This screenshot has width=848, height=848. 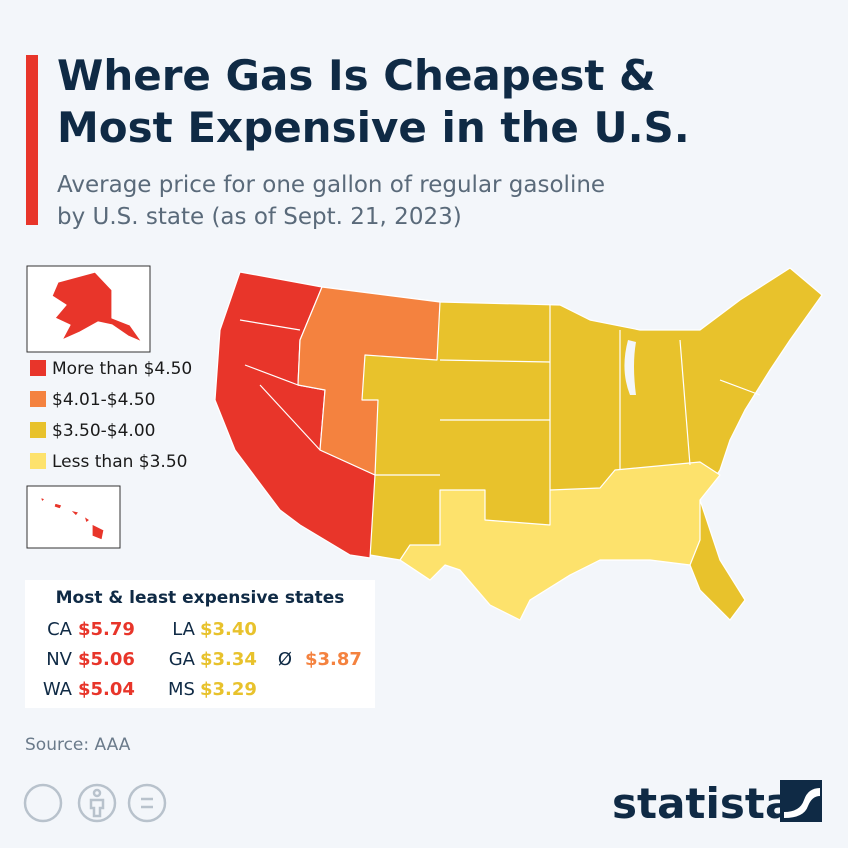 What do you see at coordinates (122, 369) in the screenshot?
I see `legend-label: More than $4.50` at bounding box center [122, 369].